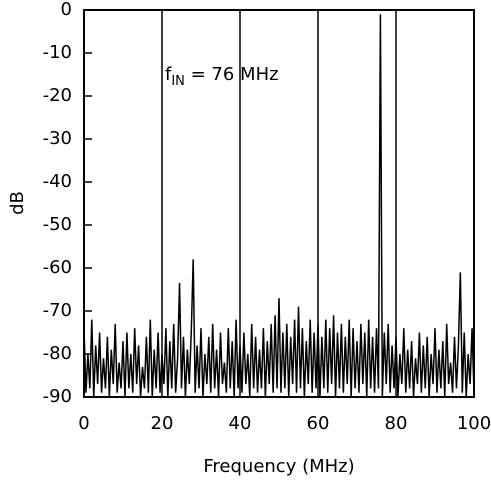 The image size is (491, 480). Describe the element at coordinates (83, 423) in the screenshot. I see `x-tick-label: 0` at that location.